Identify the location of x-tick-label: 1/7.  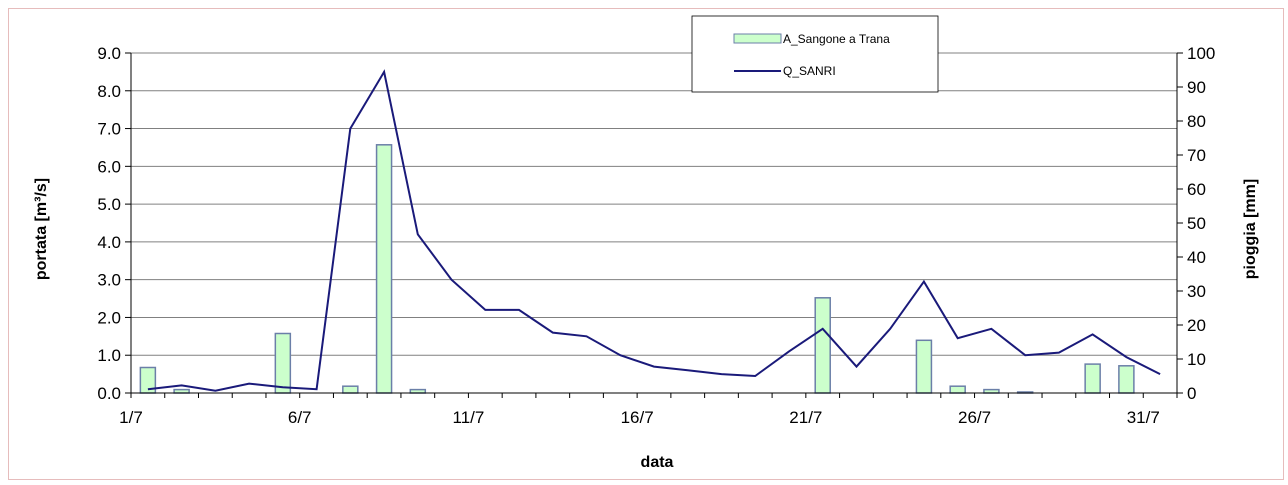
(131, 417).